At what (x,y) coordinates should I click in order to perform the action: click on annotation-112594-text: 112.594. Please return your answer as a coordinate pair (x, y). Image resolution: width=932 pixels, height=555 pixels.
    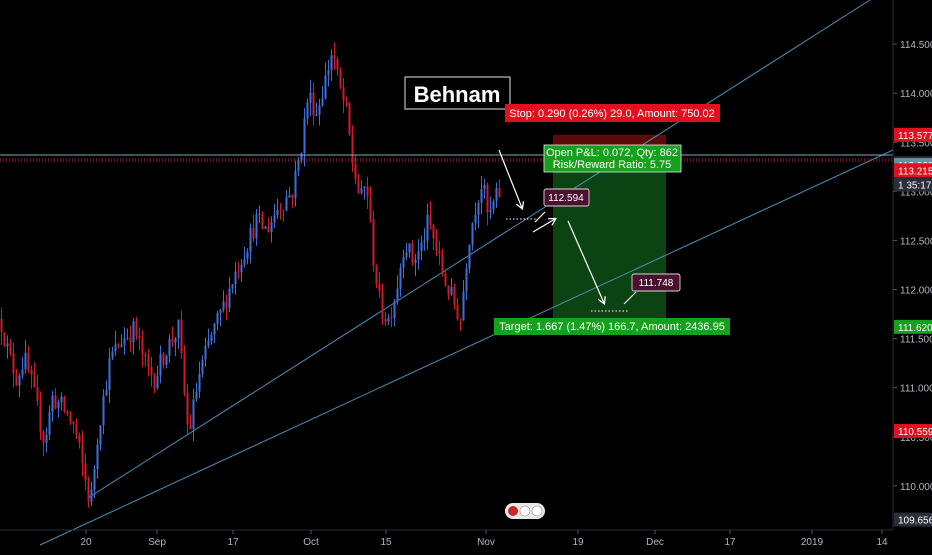
    Looking at the image, I should click on (566, 198).